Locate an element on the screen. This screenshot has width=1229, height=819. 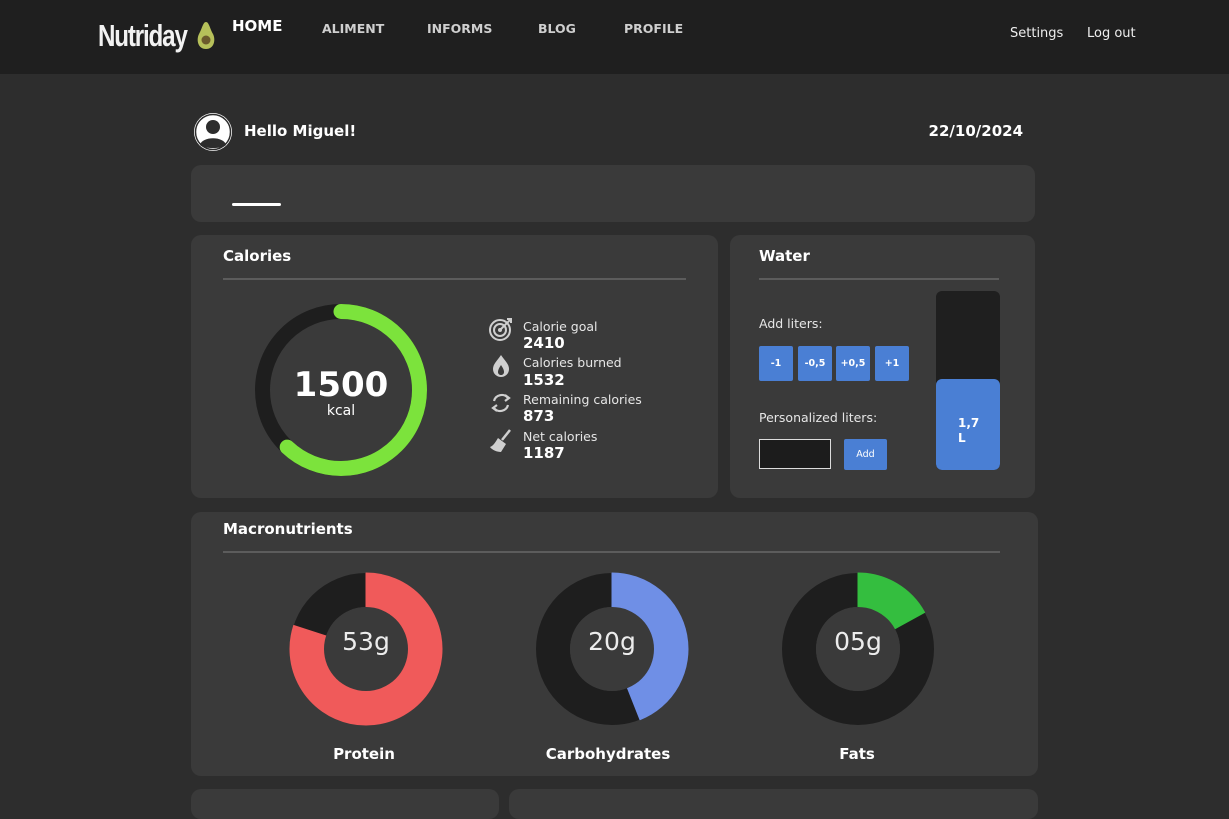
flame-icon is located at coordinates (501, 366).